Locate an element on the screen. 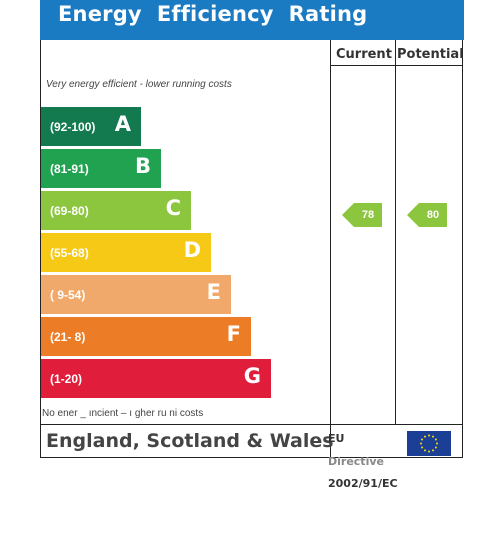 This screenshot has height=555, width=500. current-rating-value: 78 is located at coordinates (368, 215).